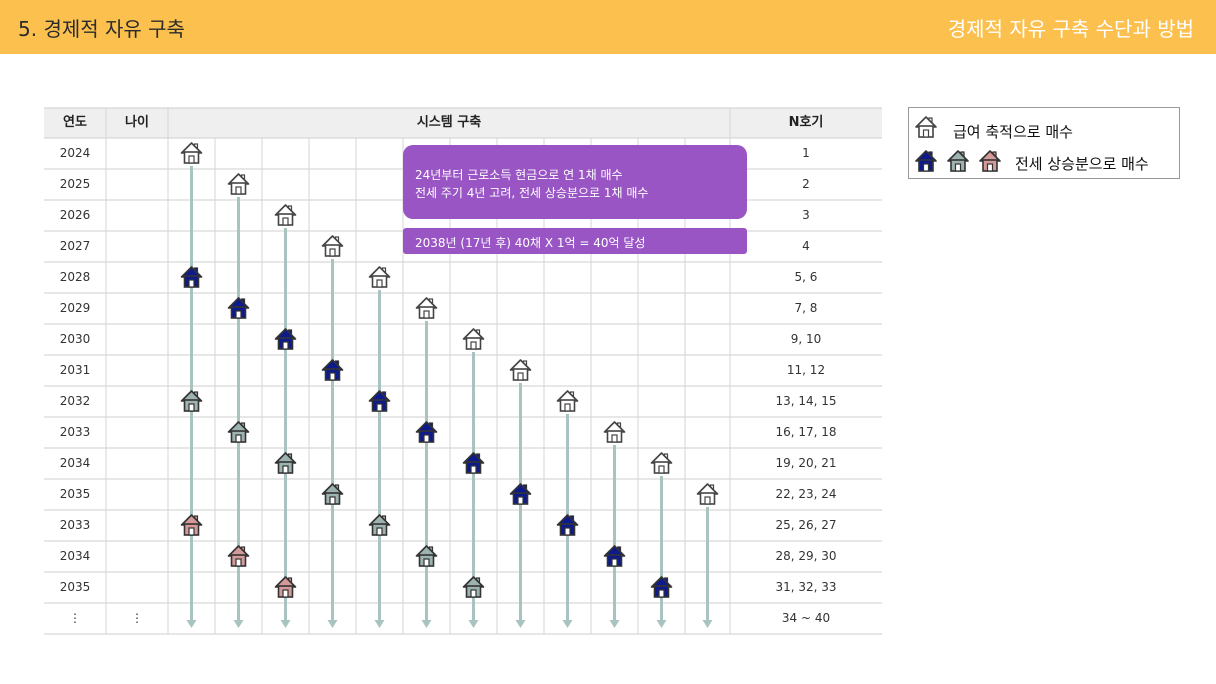  What do you see at coordinates (806, 153) in the screenshot?
I see `cell-n: 1` at bounding box center [806, 153].